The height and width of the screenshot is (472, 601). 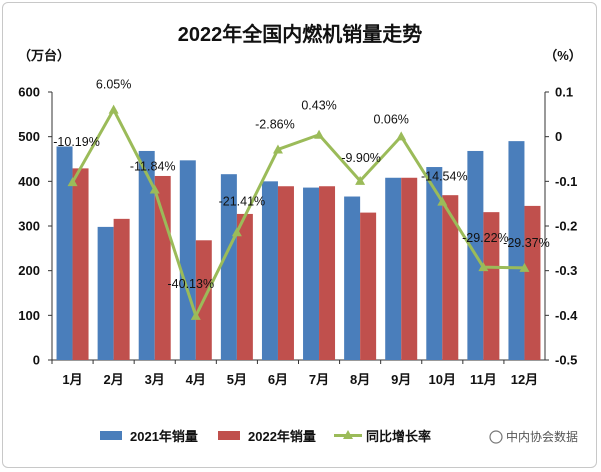 I want to click on x-tick-label: 6月, so click(x=278, y=379).